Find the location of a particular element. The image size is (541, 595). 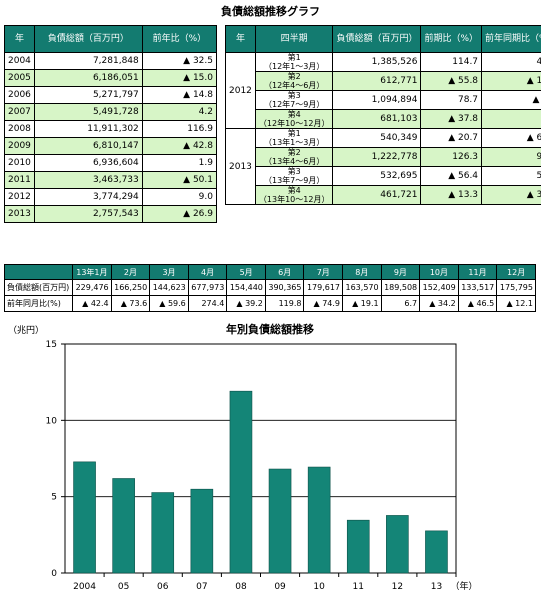

debt-cell: 1,094,894 is located at coordinates (377, 100).